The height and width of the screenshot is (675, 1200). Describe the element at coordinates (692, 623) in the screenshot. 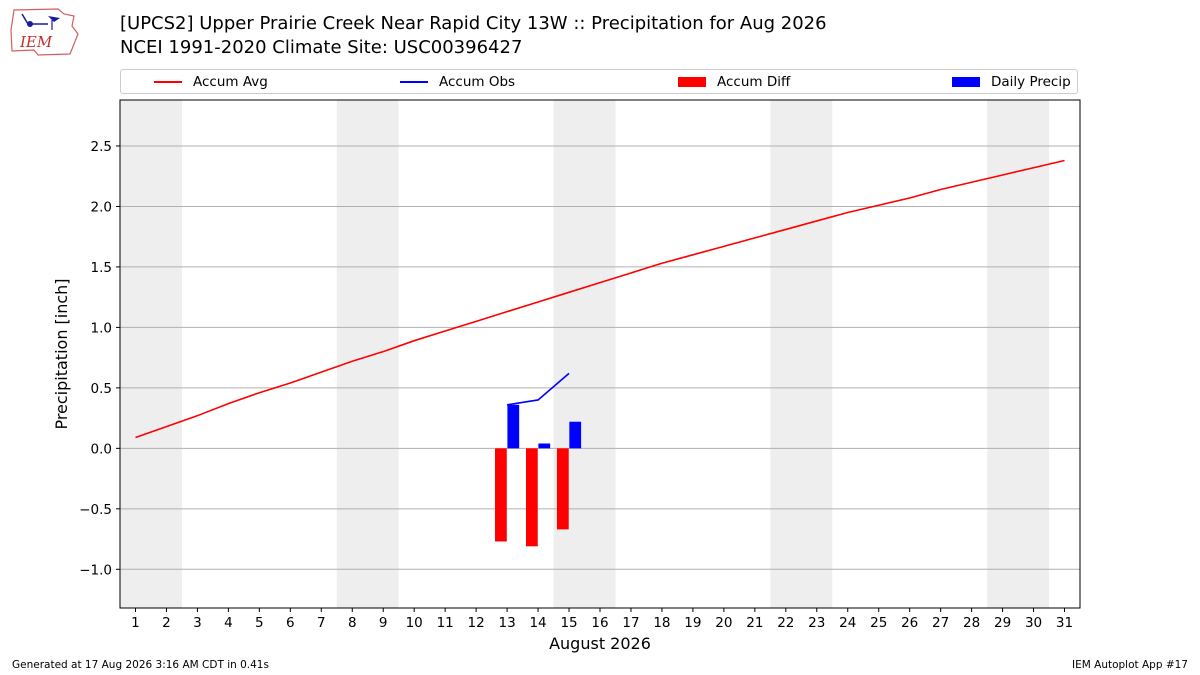

I see `x-tick-label: 19` at that location.